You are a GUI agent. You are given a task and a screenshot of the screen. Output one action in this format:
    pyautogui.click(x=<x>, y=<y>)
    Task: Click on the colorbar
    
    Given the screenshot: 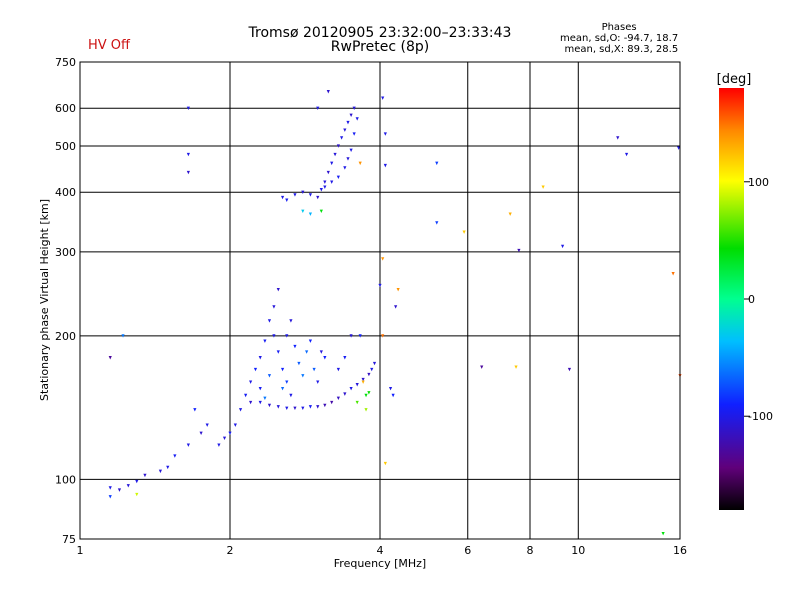 What is the action you would take?
    pyautogui.click(x=731, y=299)
    